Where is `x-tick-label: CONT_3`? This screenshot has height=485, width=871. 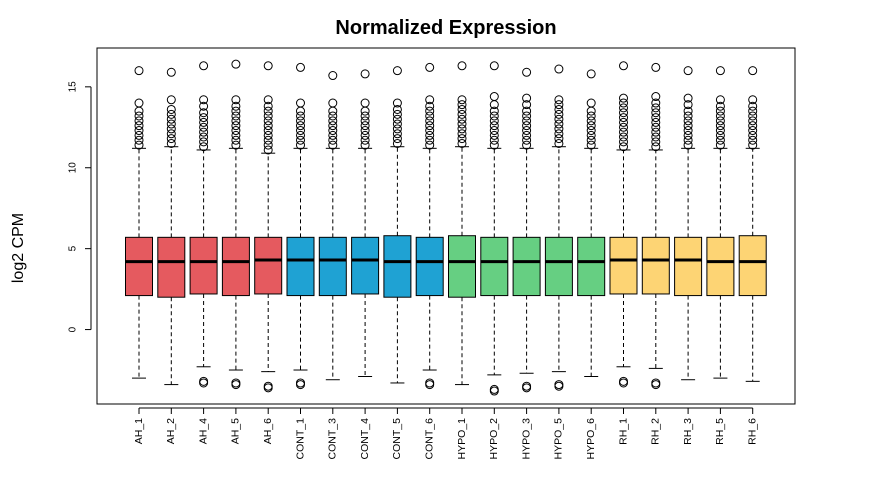 x-tick-label: CONT_3 is located at coordinates (333, 439).